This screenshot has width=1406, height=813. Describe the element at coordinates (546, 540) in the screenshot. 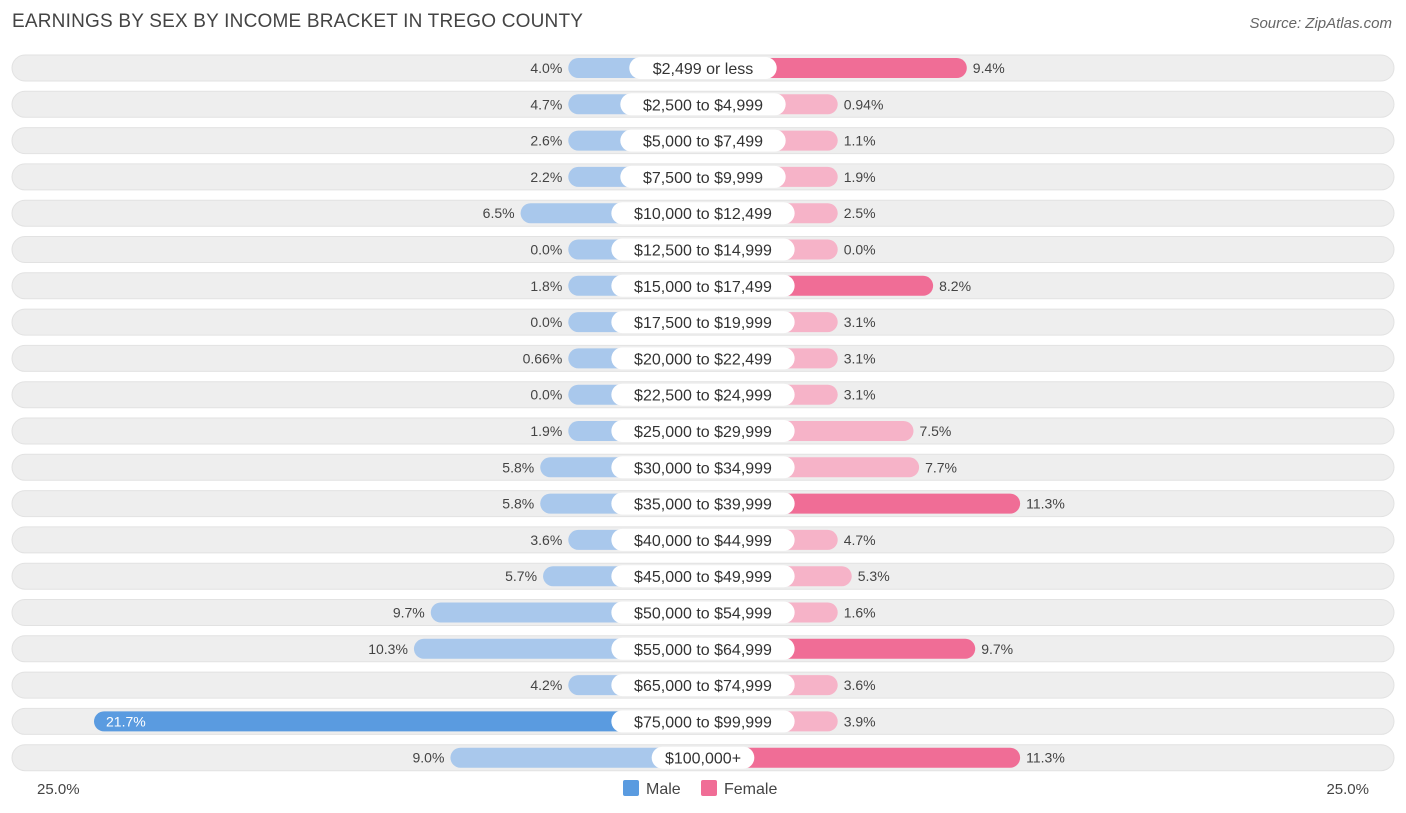

I see `male-value-label: 3.6%` at that location.